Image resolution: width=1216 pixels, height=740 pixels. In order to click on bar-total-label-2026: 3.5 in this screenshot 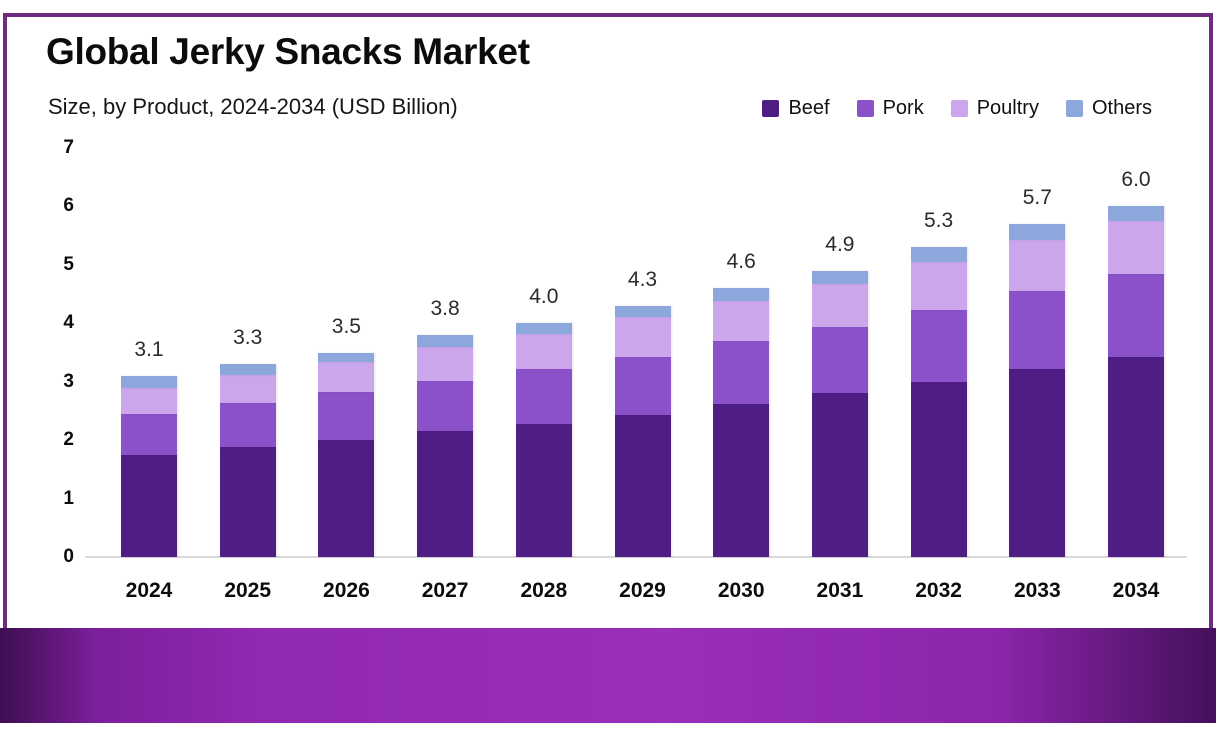, I will do `click(346, 326)`.